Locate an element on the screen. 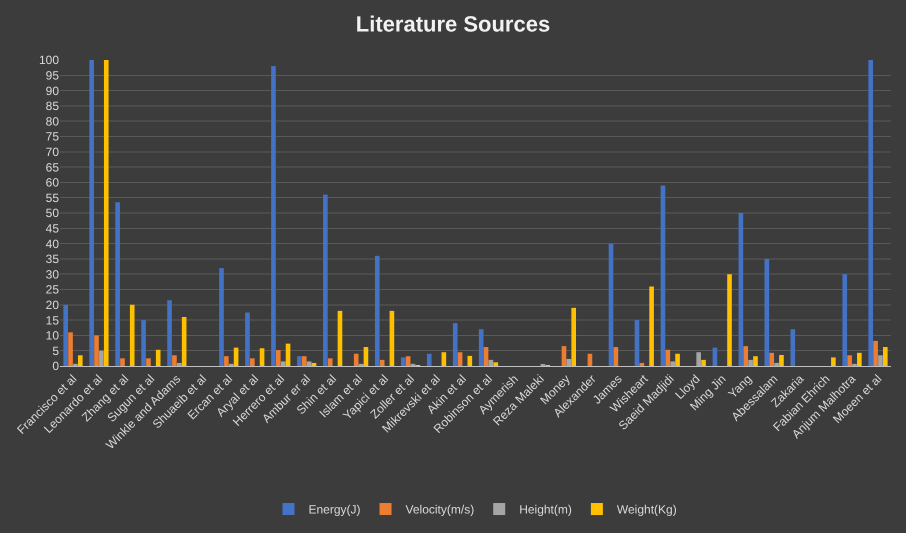 This screenshot has width=906, height=533. chart-title: Literature Sources is located at coordinates (453, 23).